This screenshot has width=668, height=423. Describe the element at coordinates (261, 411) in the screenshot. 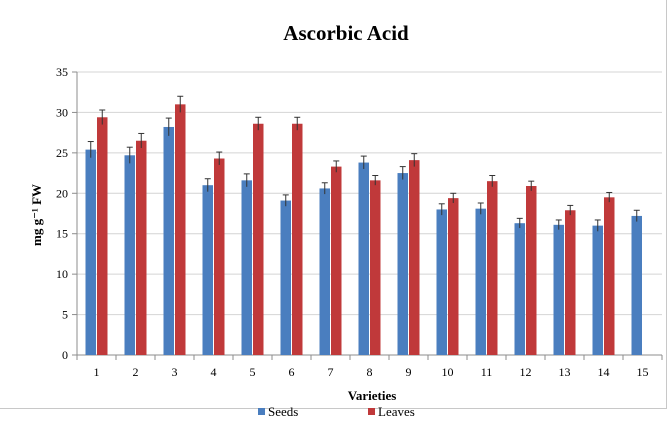

I see `legend-swatch-seeds` at that location.